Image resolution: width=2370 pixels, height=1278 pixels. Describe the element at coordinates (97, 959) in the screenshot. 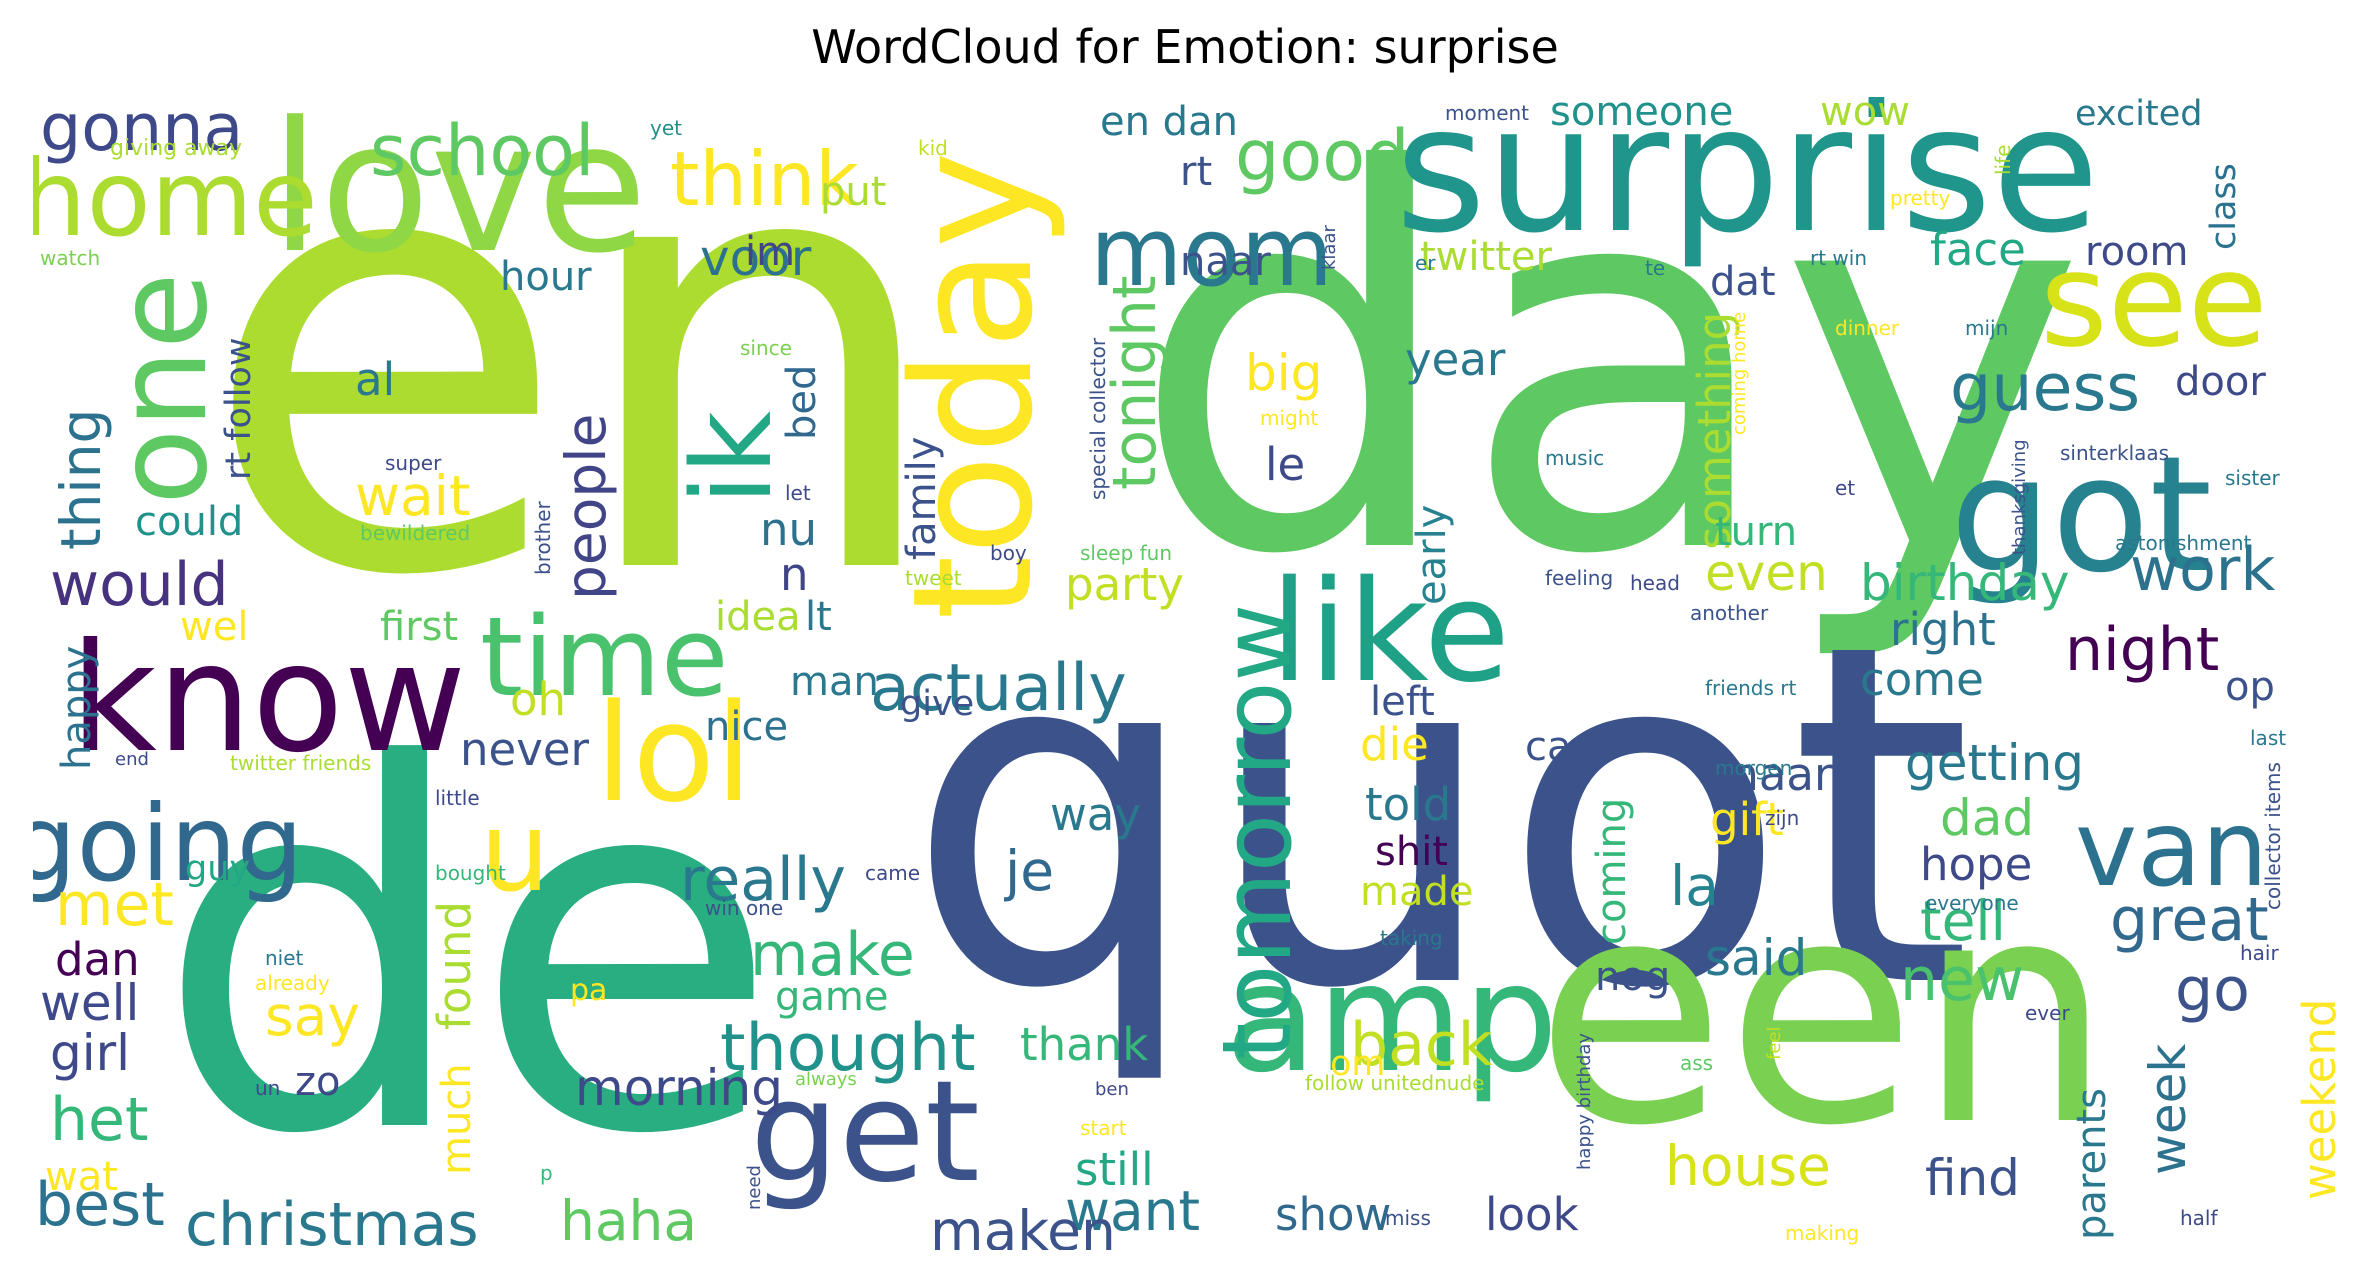

I see `word-dan: dan` at that location.